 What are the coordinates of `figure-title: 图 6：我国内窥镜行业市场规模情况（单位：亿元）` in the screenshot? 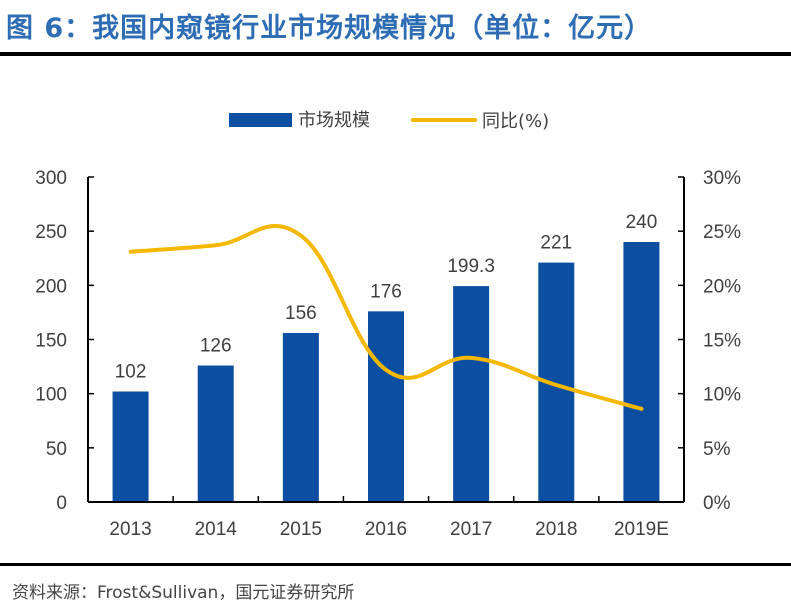 It's located at (329, 28).